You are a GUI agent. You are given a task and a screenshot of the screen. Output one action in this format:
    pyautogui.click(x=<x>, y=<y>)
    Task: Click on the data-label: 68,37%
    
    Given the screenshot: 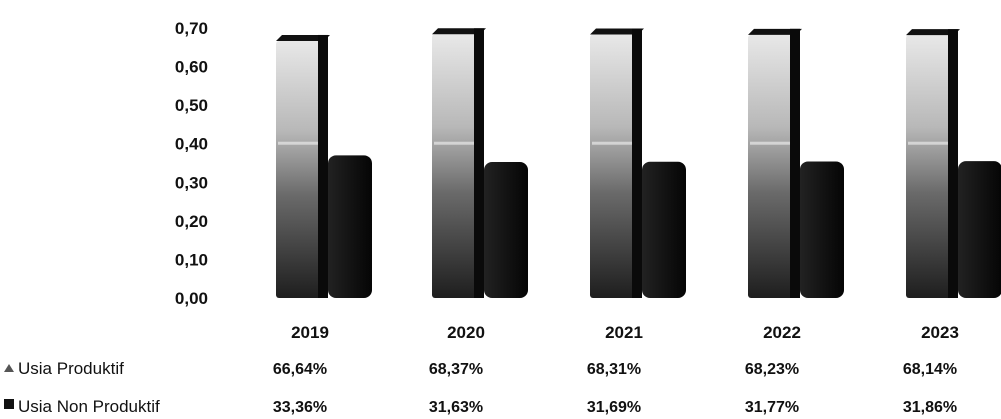 What is the action you would take?
    pyautogui.click(x=456, y=369)
    